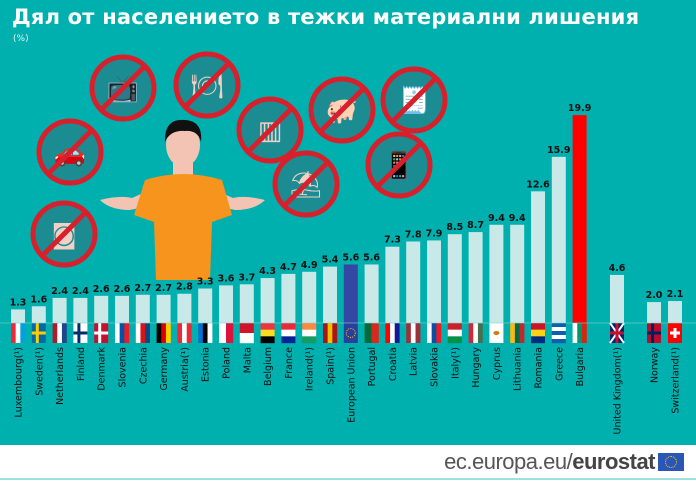 Image resolution: width=696 pixels, height=481 pixels. Describe the element at coordinates (413, 234) in the screenshot. I see `data-label: 7.8` at that location.